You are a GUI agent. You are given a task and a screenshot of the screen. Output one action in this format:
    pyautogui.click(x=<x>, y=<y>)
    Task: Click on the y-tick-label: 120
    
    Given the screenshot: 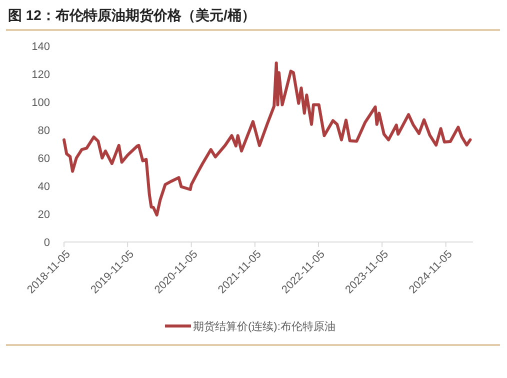 What is the action you would take?
    pyautogui.click(x=41, y=74)
    